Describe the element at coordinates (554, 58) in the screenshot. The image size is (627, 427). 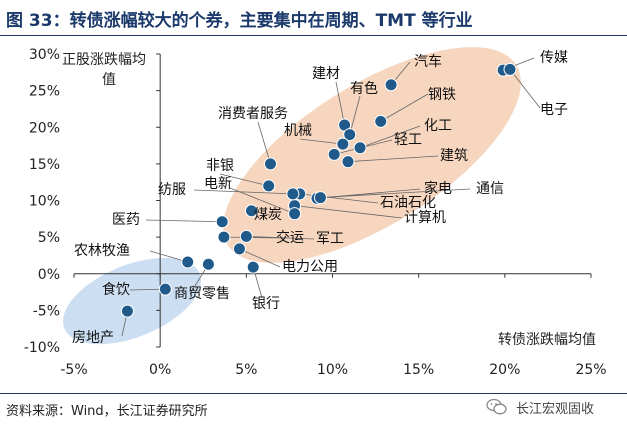
I see `point-label: 传媒` at that location.